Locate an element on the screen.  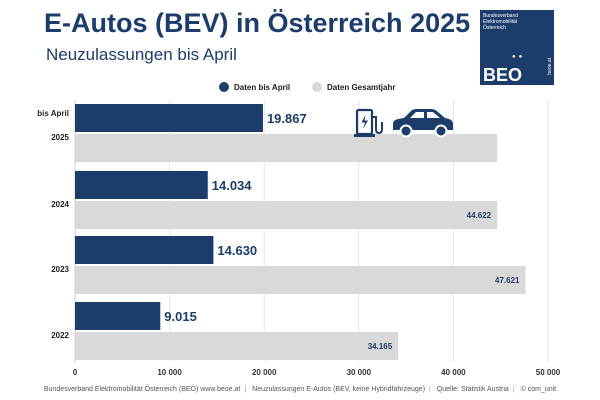
bar-bis-april-2022 is located at coordinates (118, 316).